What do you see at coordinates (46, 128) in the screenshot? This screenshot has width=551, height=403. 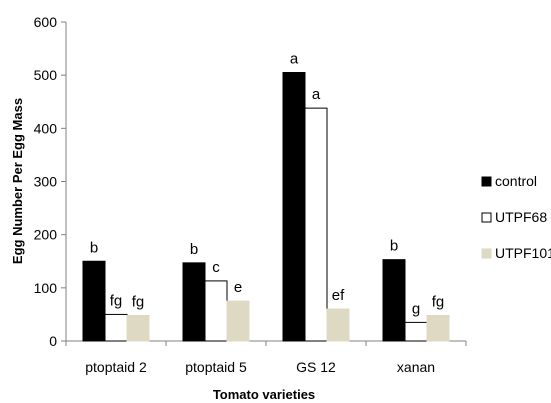 I see `y-tick-label: 400` at bounding box center [46, 128].